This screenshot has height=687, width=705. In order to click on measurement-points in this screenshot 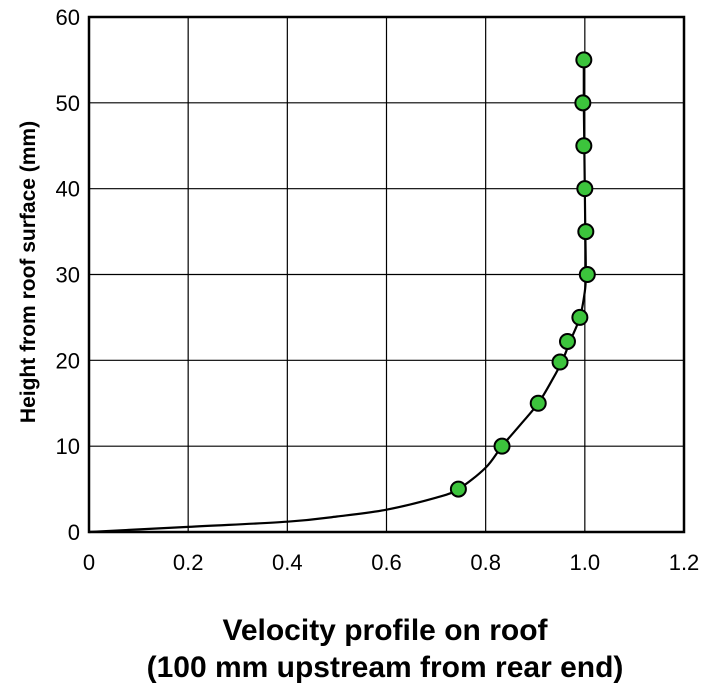, I will do `click(522, 274)`.